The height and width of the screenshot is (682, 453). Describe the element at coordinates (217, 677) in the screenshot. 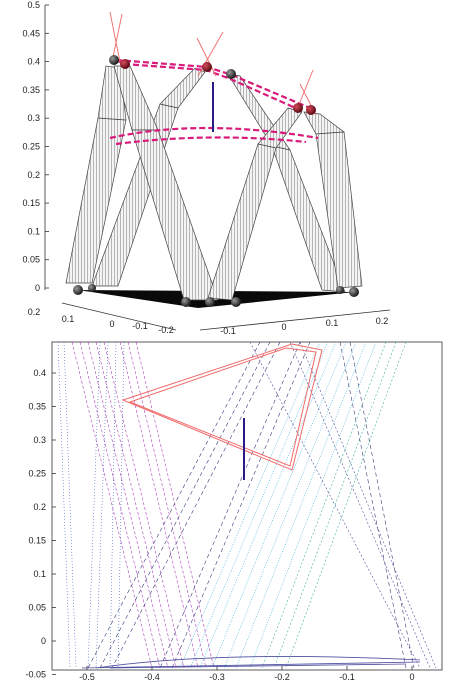

I see `tick-label: -0.3` at that location.